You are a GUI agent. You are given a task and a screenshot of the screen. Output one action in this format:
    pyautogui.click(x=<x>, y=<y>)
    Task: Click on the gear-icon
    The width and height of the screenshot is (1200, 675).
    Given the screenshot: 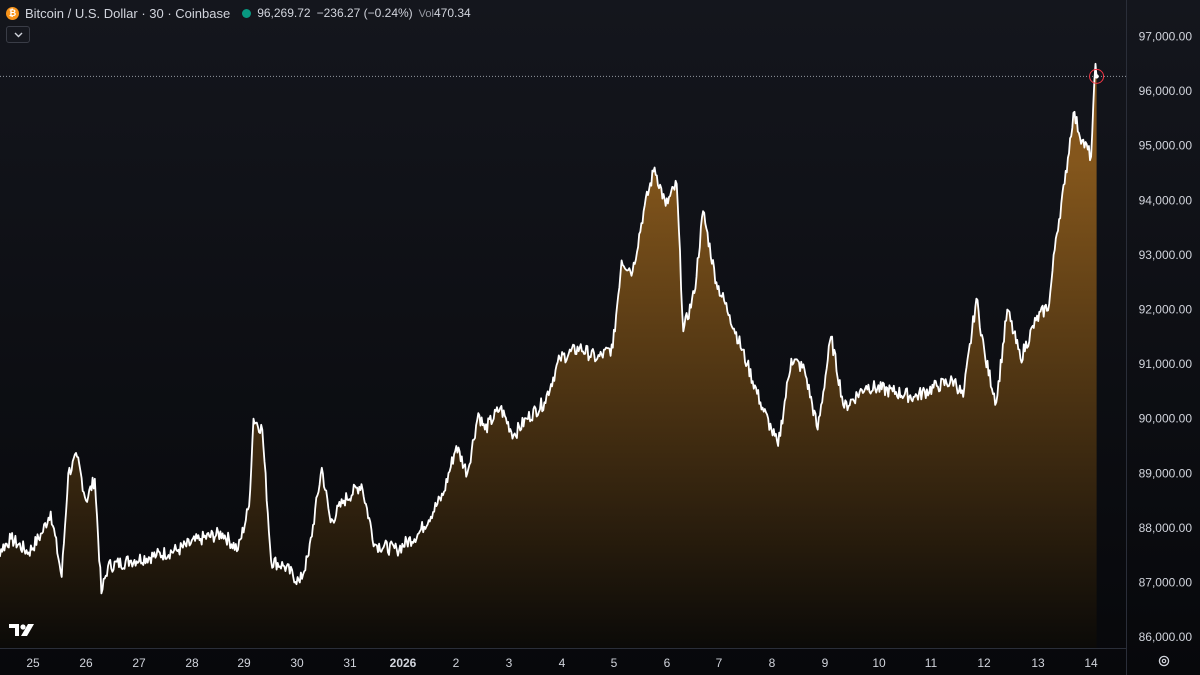 What is the action you would take?
    pyautogui.click(x=1164, y=661)
    